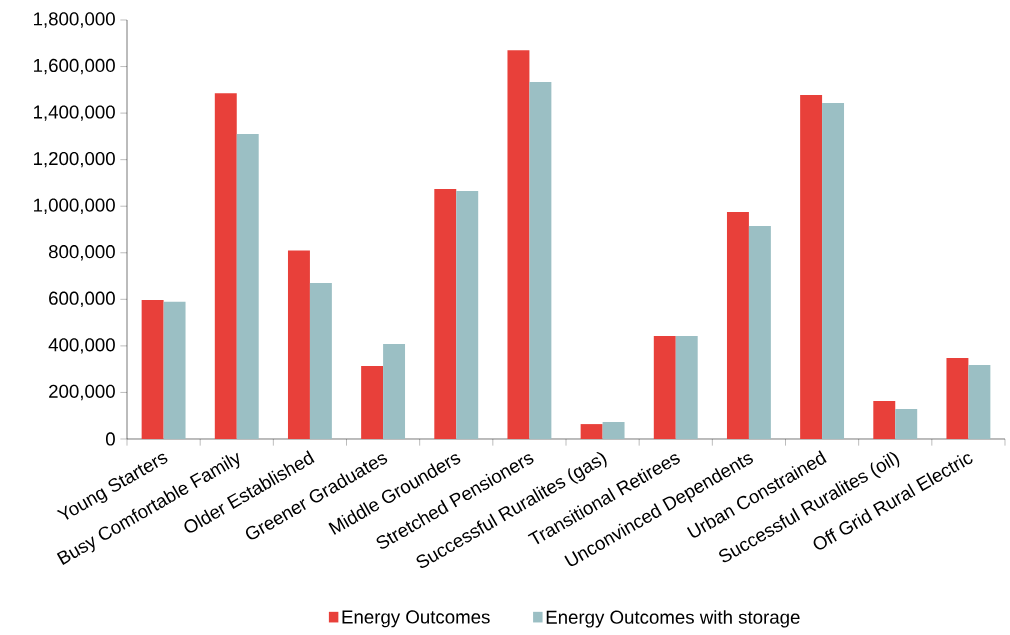 Image resolution: width=1010 pixels, height=635 pixels. Describe the element at coordinates (74, 206) in the screenshot. I see `y-tick-label: 1,000,000` at that location.